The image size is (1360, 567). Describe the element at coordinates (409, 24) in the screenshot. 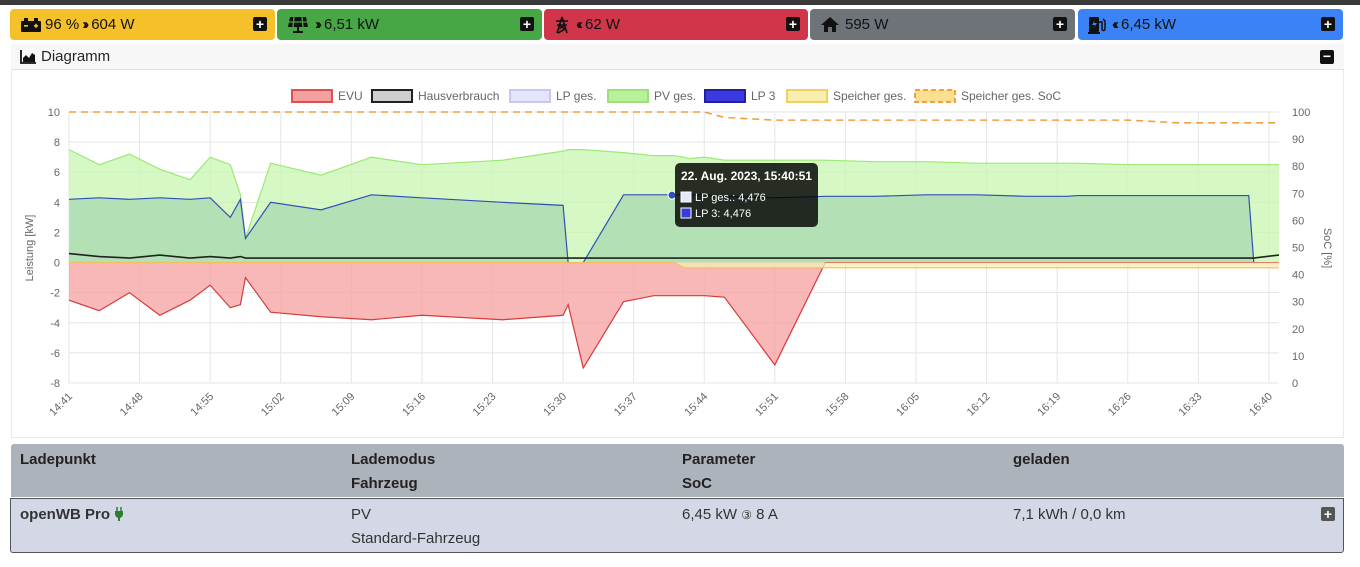

I see `pv-status-button: ›› 6,51 kW +` at that location.